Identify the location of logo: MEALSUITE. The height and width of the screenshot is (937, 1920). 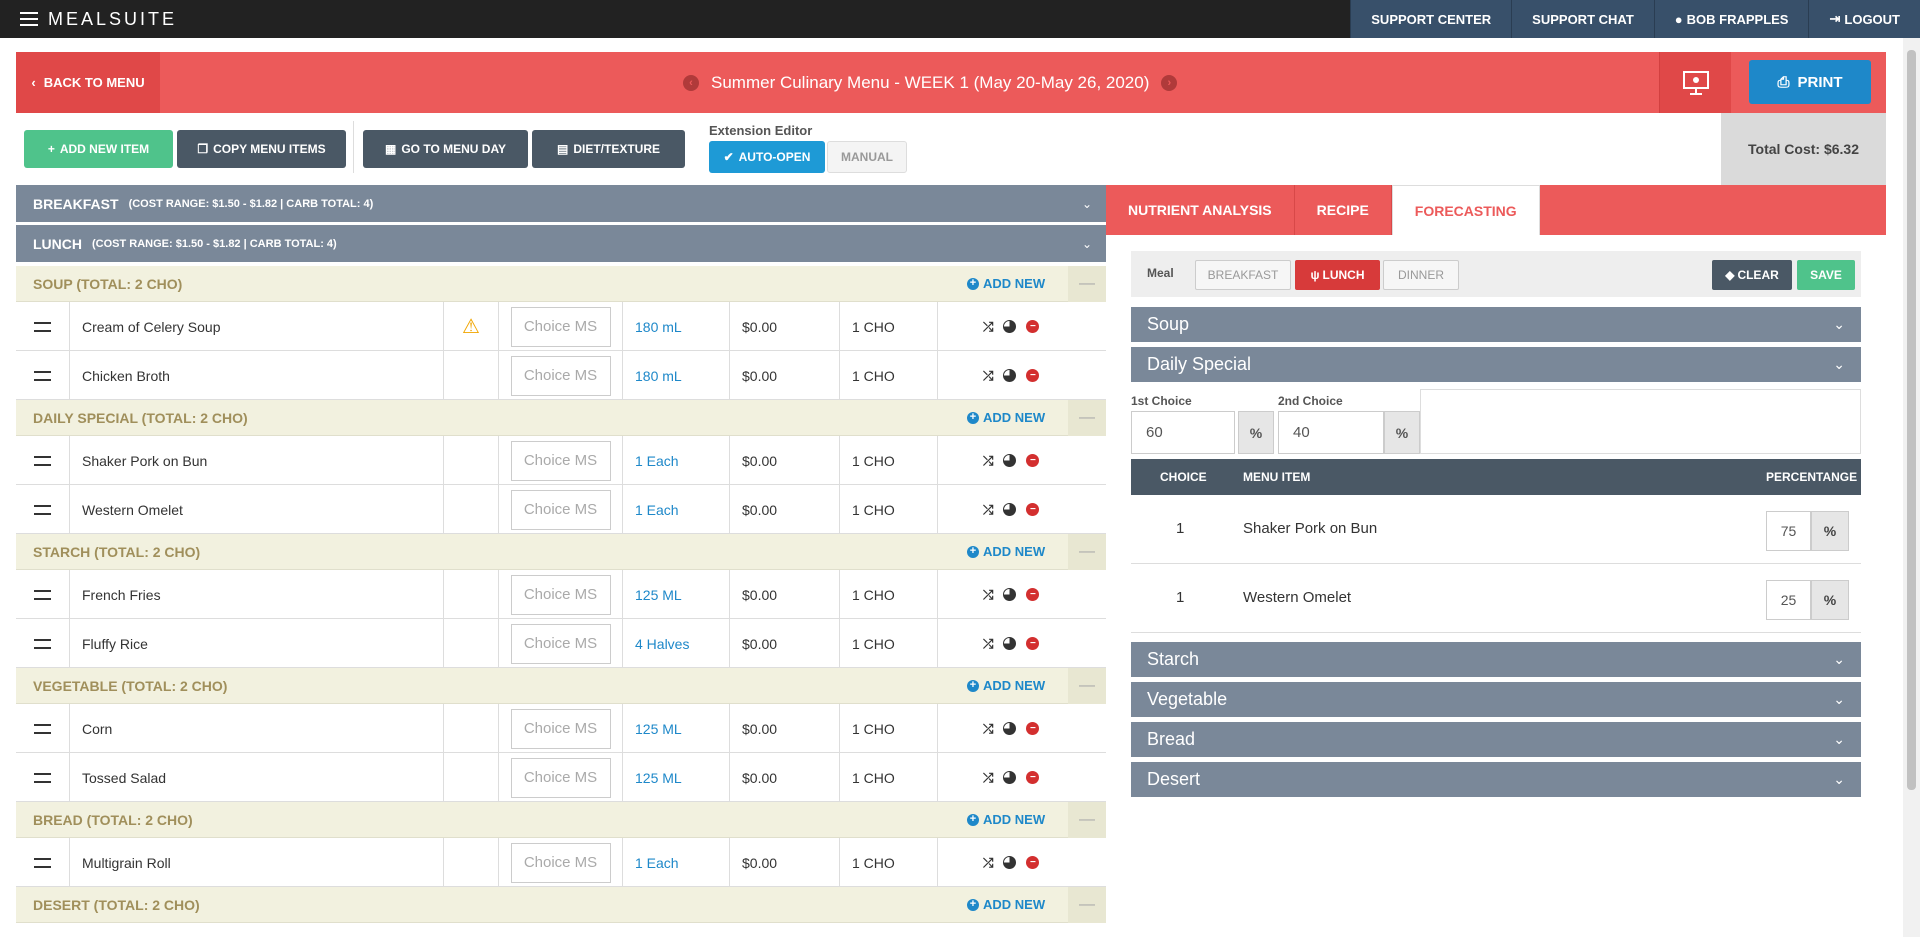
(98, 19).